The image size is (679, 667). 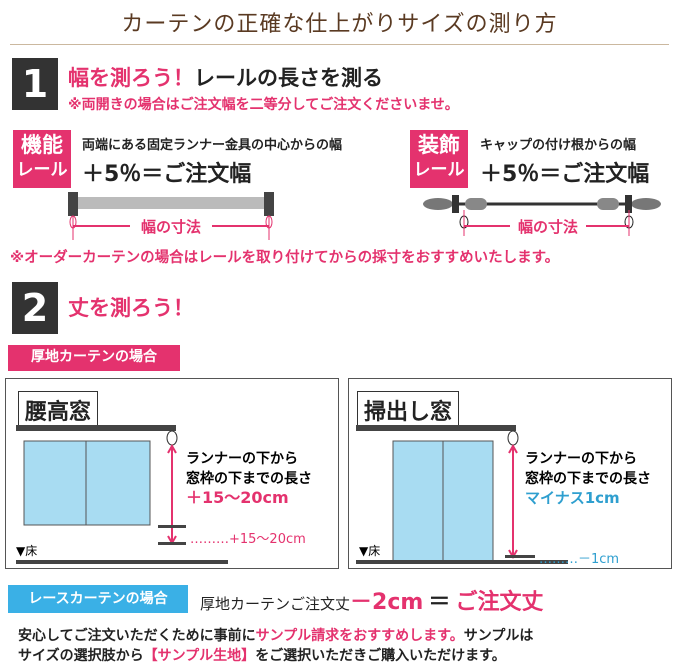 What do you see at coordinates (98, 599) in the screenshot?
I see `lace-curtain-badge: レースカーテンの場合` at bounding box center [98, 599].